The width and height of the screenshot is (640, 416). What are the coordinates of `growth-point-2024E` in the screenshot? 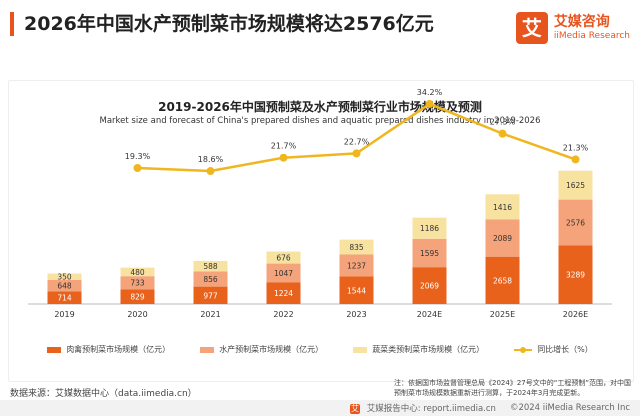 It's located at (429, 103).